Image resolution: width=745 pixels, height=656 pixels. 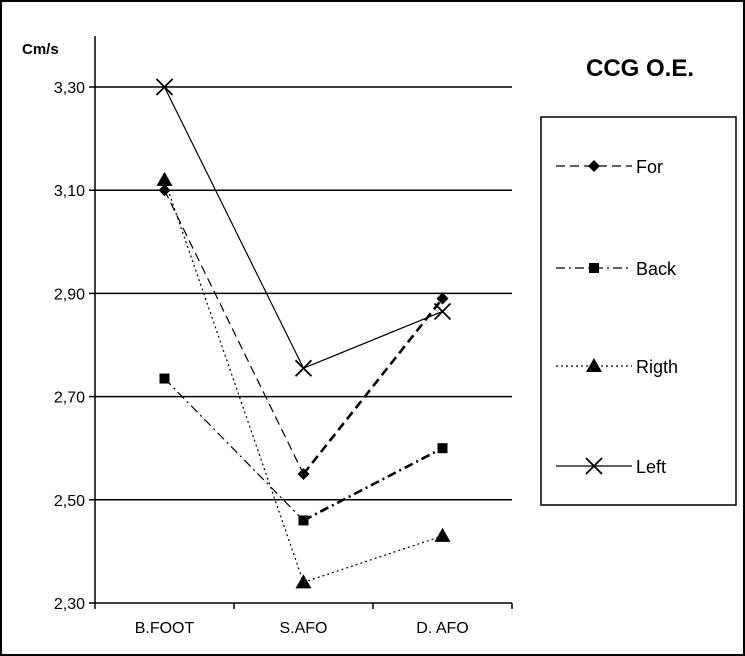 What do you see at coordinates (74, 346) in the screenshot?
I see `y-ticks: 2,30 2,50 2,70 2,90 3,10 3,30` at bounding box center [74, 346].